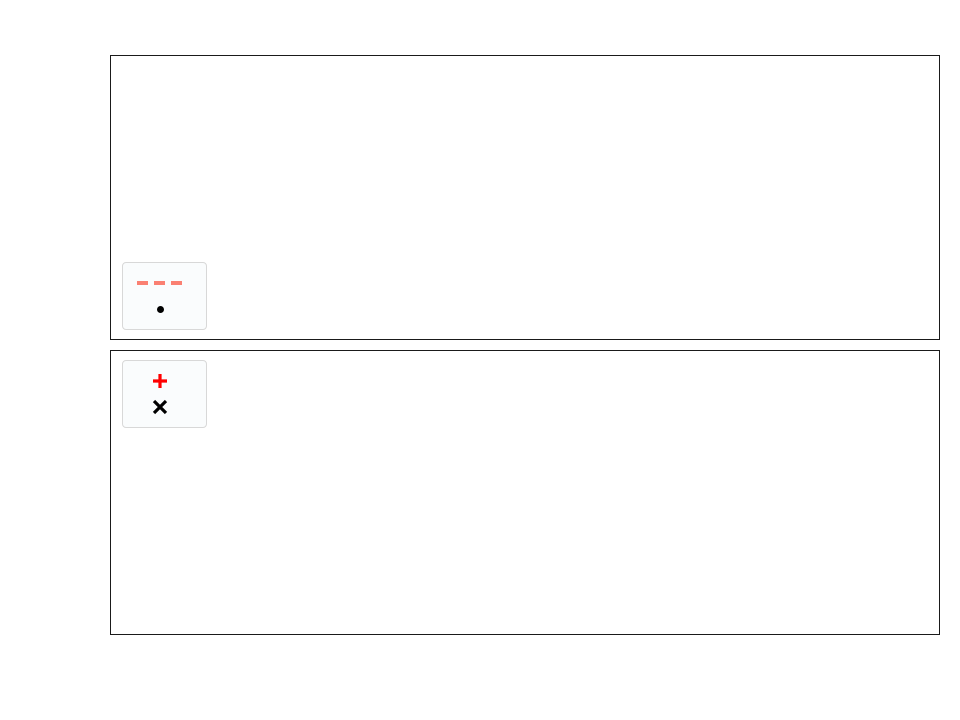  I want to click on dashed-line-icon, so click(160, 283).